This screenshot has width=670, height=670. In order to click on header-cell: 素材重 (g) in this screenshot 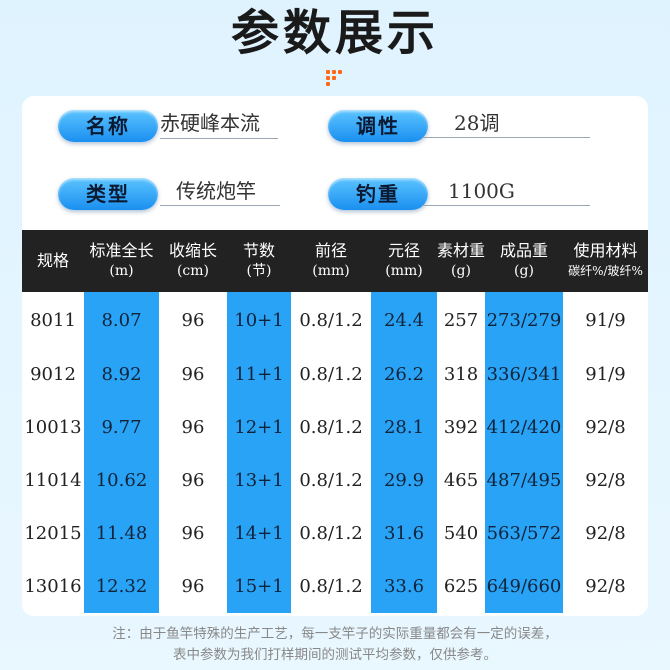, I will do `click(461, 261)`.